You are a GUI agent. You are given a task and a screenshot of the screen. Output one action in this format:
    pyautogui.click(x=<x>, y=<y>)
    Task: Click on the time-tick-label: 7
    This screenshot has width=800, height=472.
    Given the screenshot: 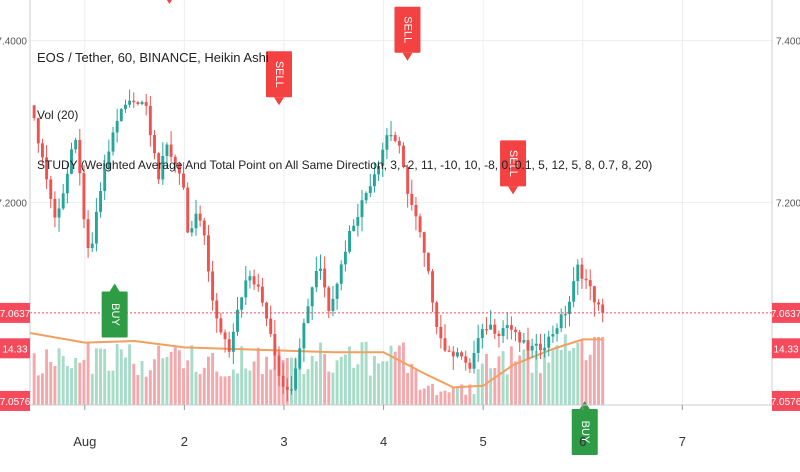 What is the action you would take?
    pyautogui.click(x=682, y=441)
    